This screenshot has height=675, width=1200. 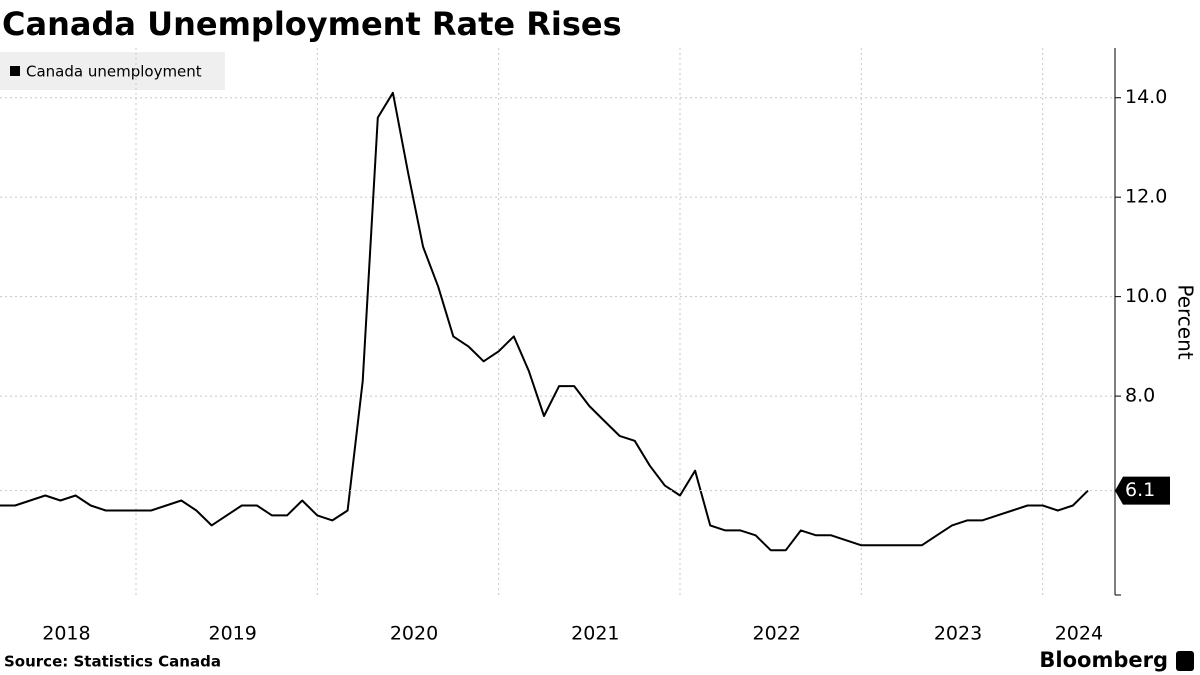 I want to click on x-tick-label: 2022, so click(x=776, y=634).